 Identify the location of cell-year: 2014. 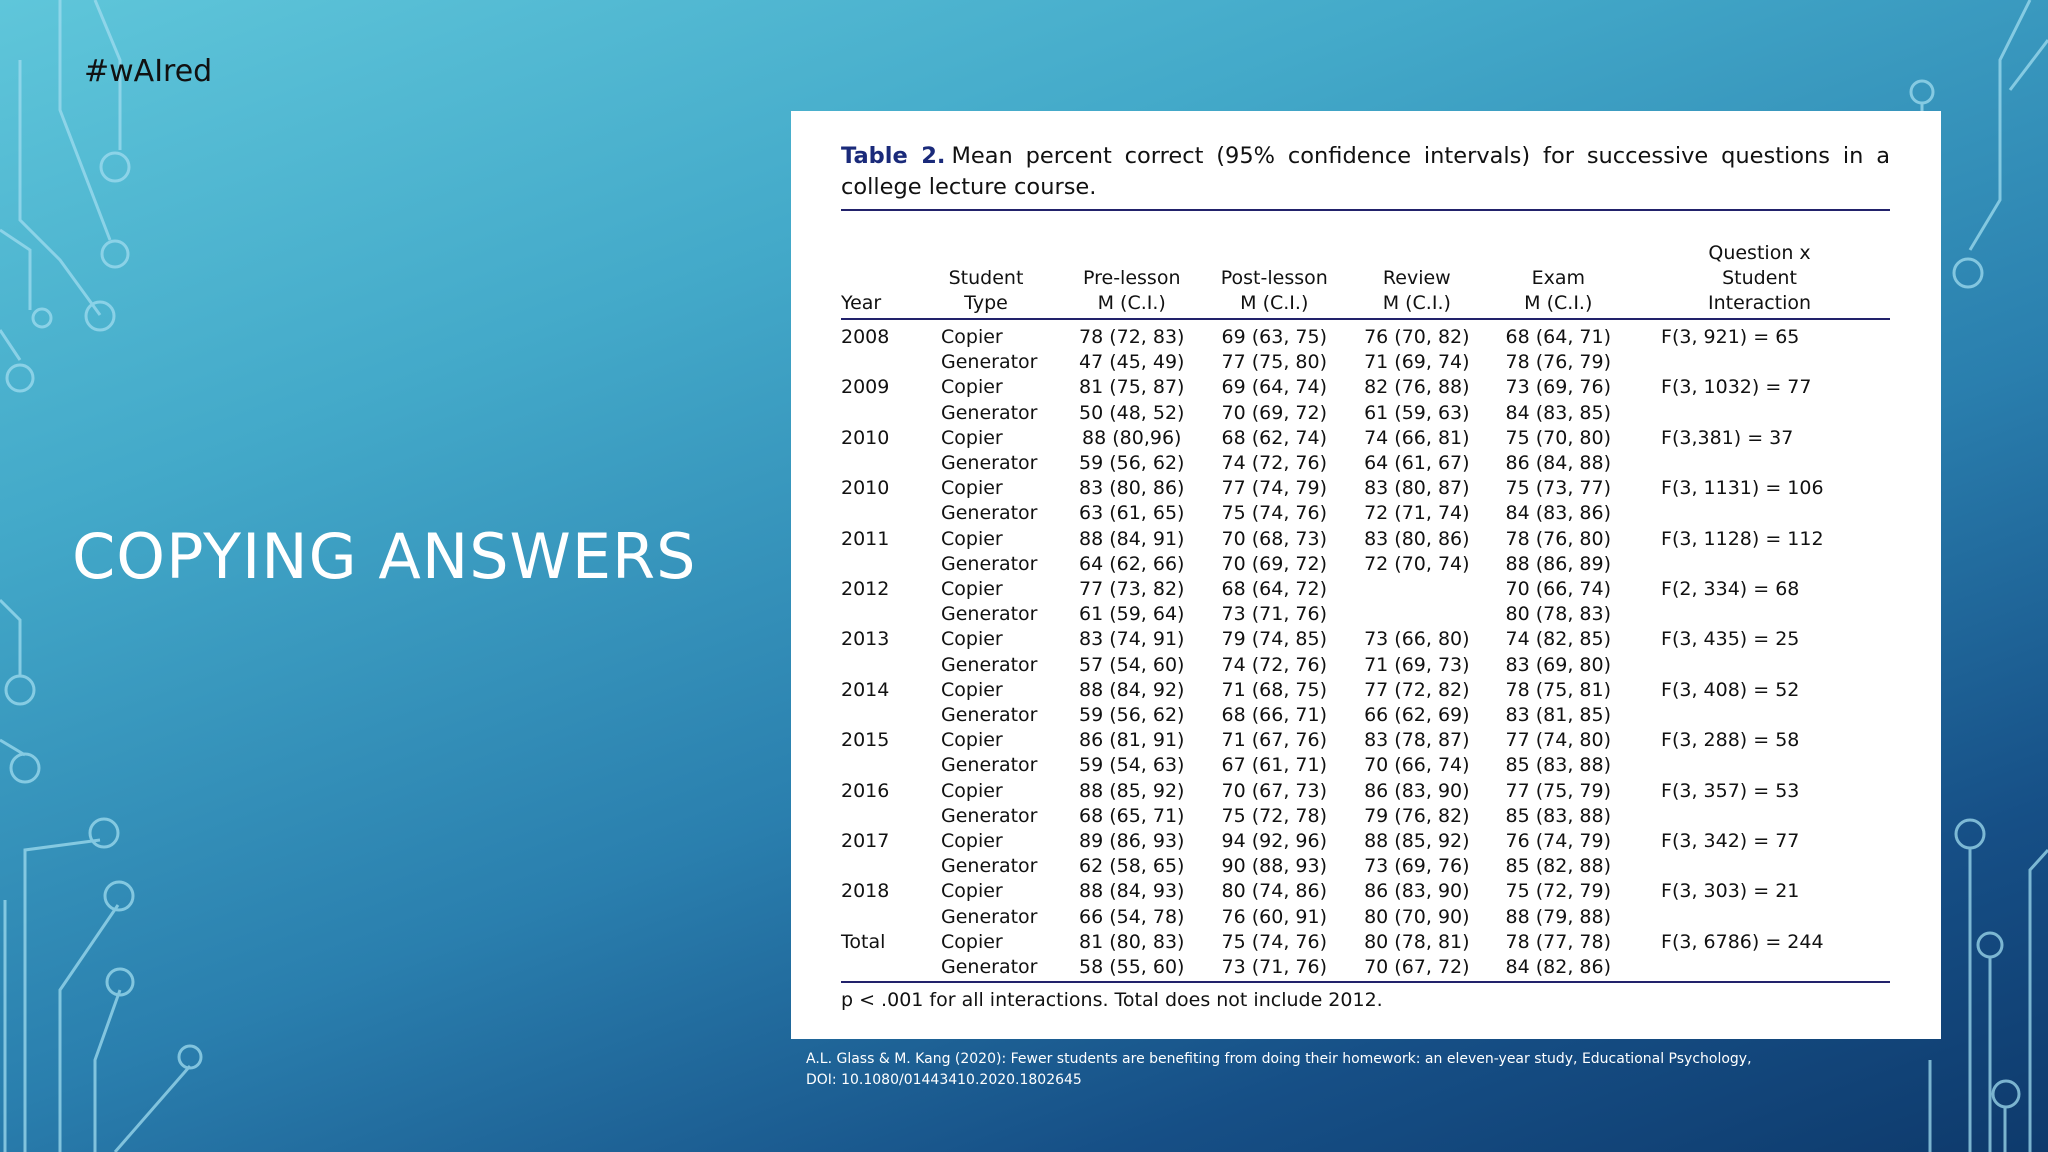
(865, 689).